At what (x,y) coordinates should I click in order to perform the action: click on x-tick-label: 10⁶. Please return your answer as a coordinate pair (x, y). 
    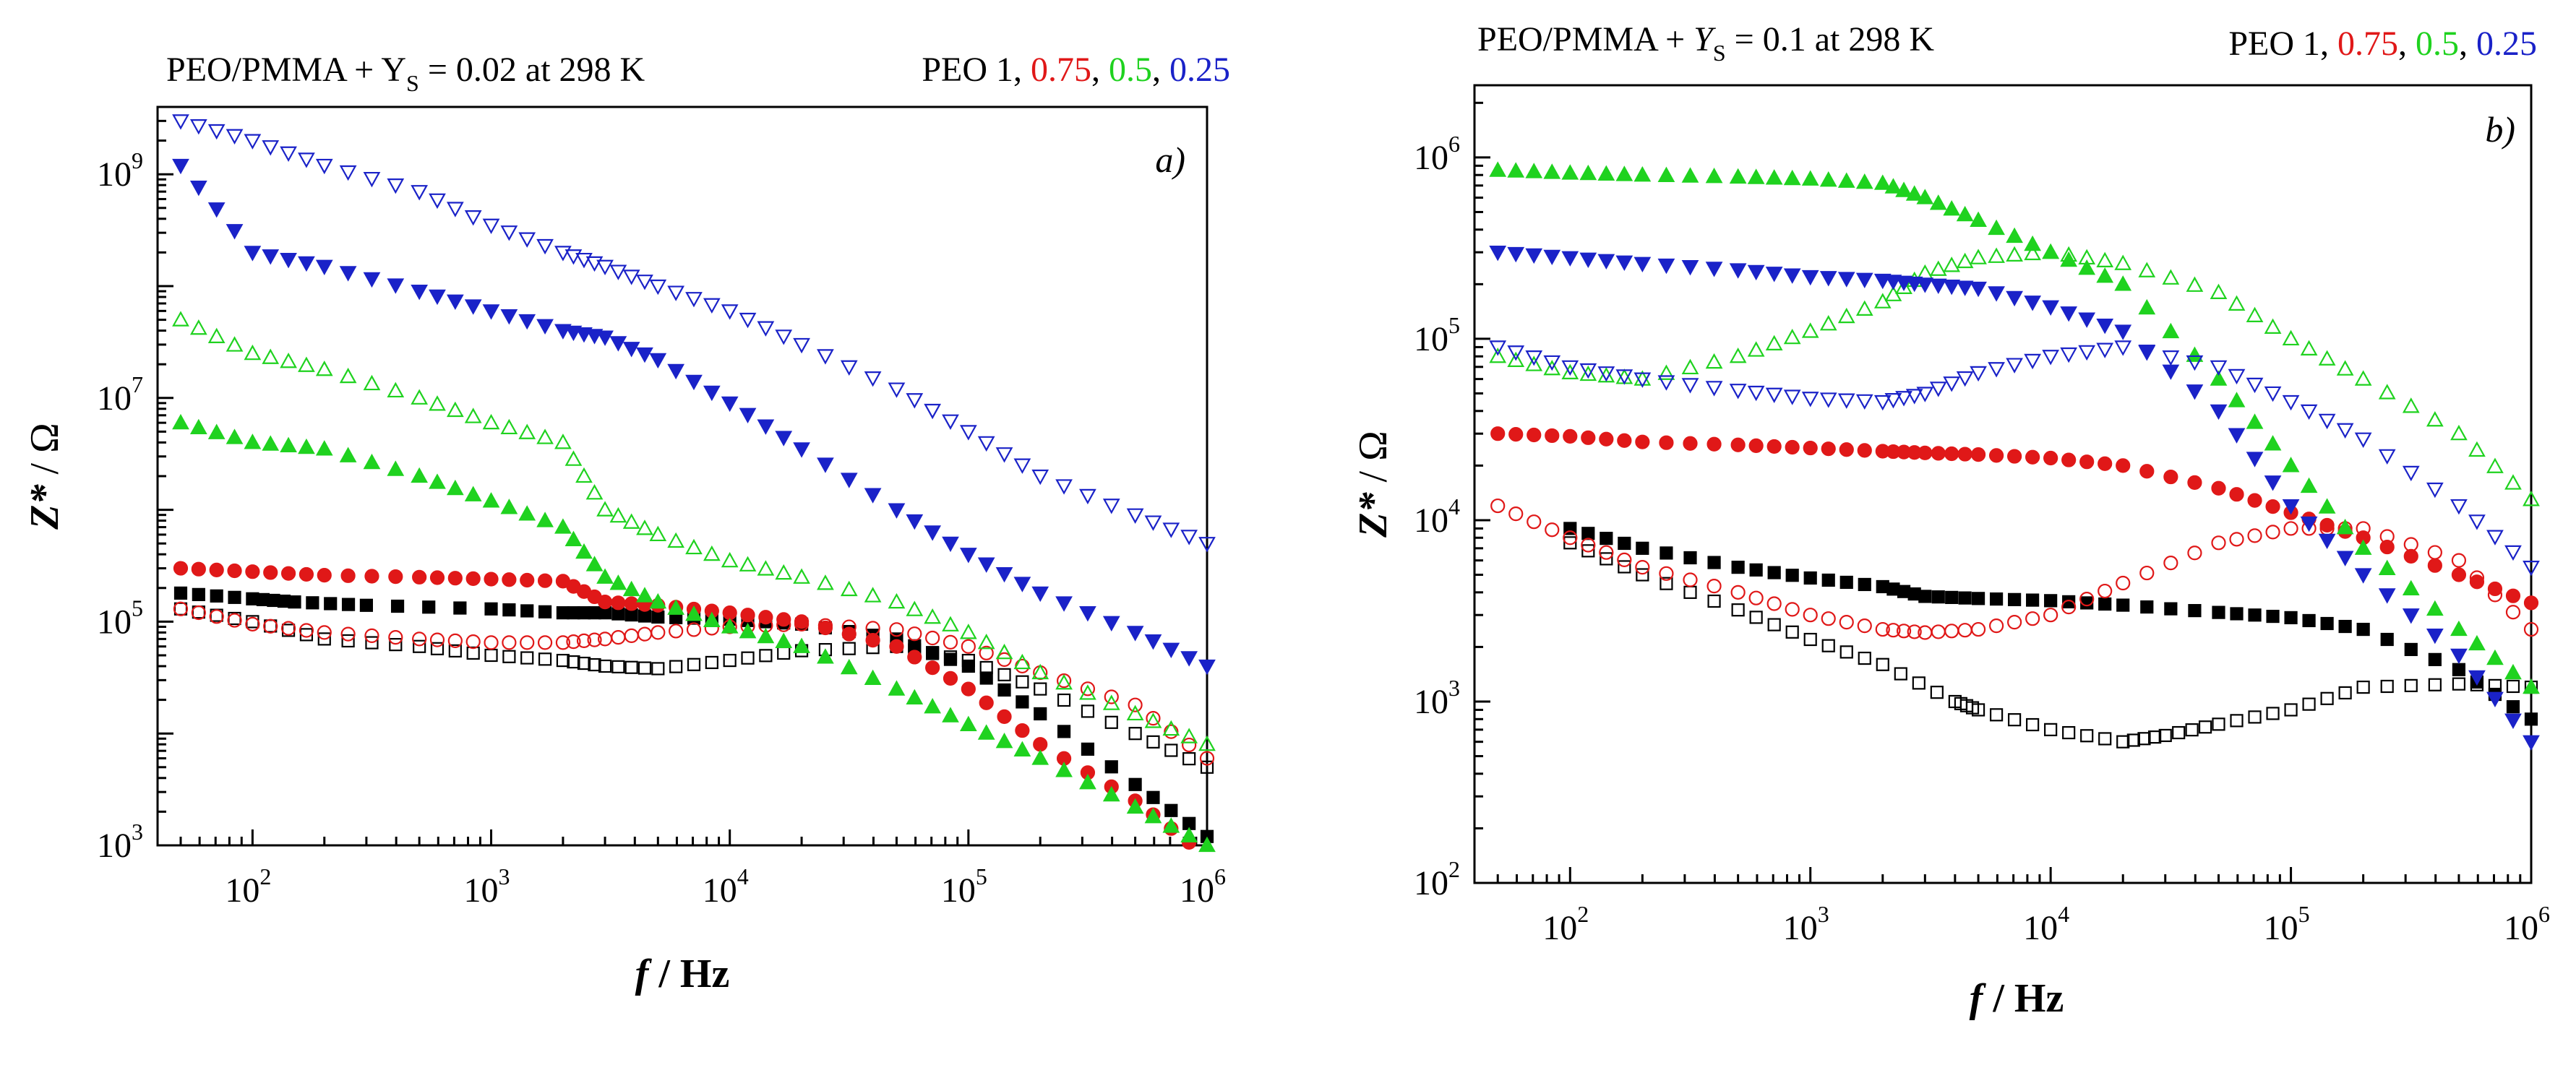
    Looking at the image, I should click on (2527, 924).